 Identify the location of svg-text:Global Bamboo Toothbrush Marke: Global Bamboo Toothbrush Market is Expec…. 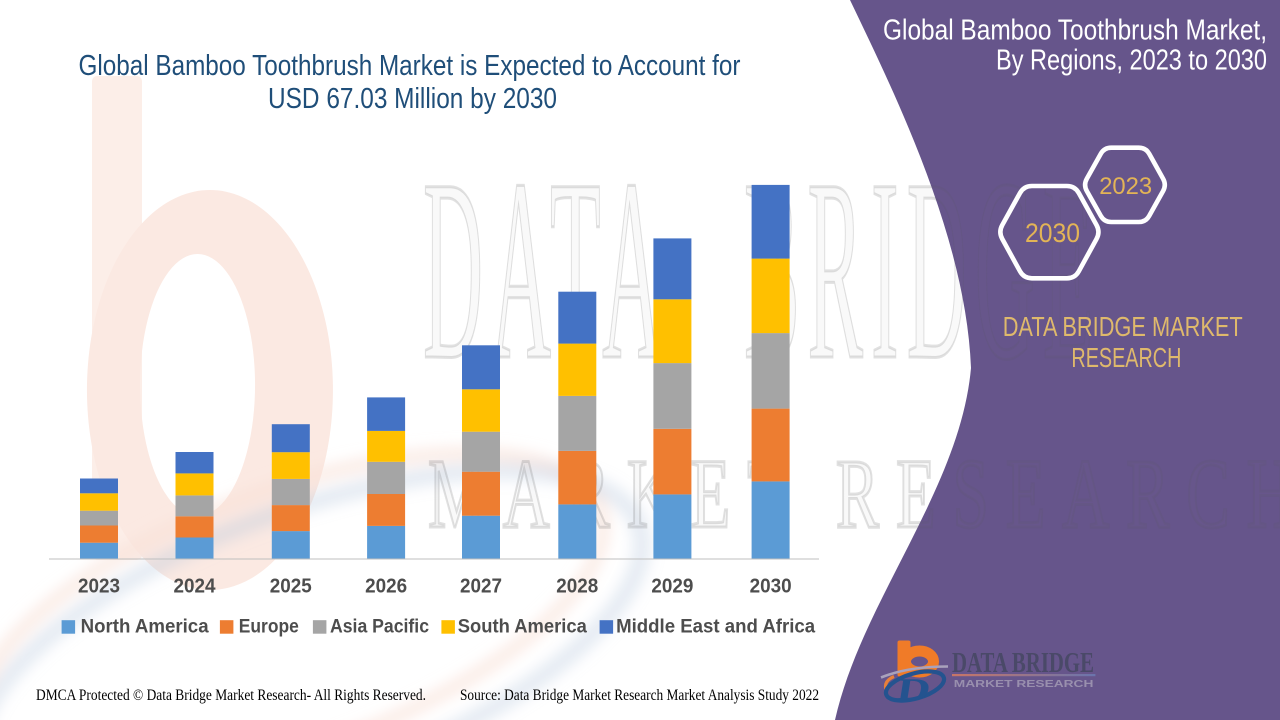
(410, 66).